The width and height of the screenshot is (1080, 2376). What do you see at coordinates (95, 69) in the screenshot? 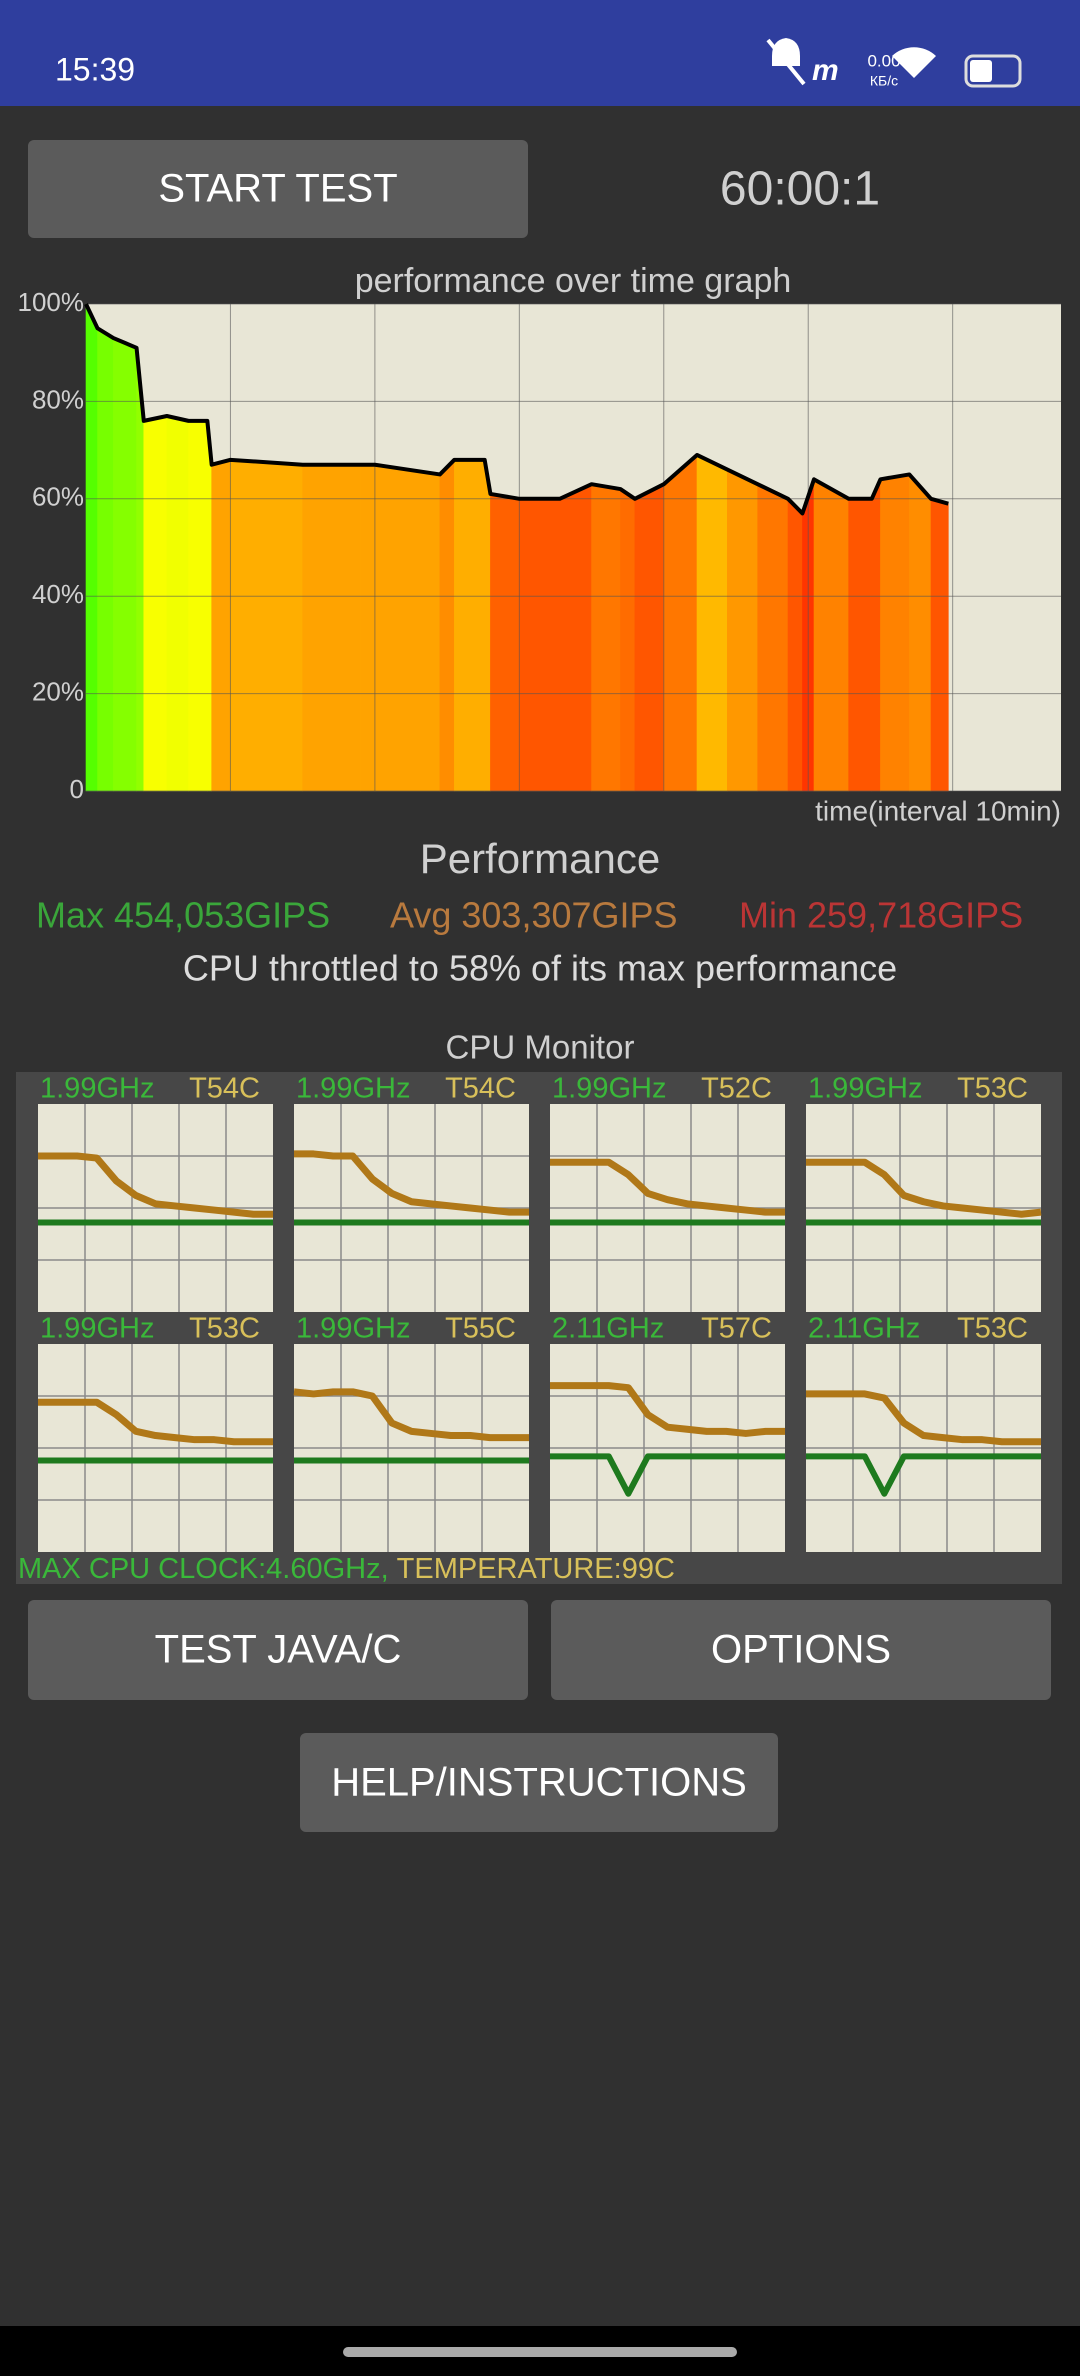
I see `clock: 15:39` at bounding box center [95, 69].